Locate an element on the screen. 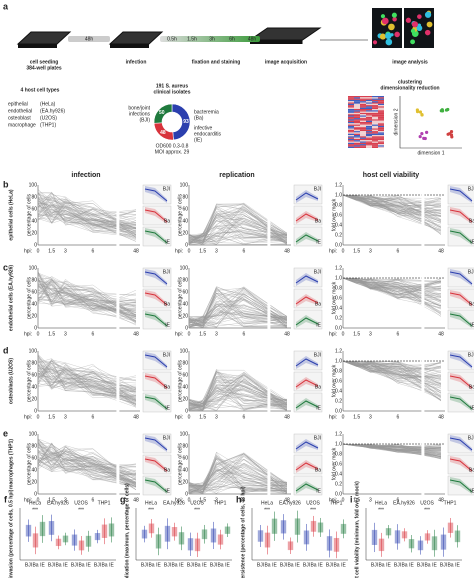  label: image acquisition is located at coordinates (286, 62).